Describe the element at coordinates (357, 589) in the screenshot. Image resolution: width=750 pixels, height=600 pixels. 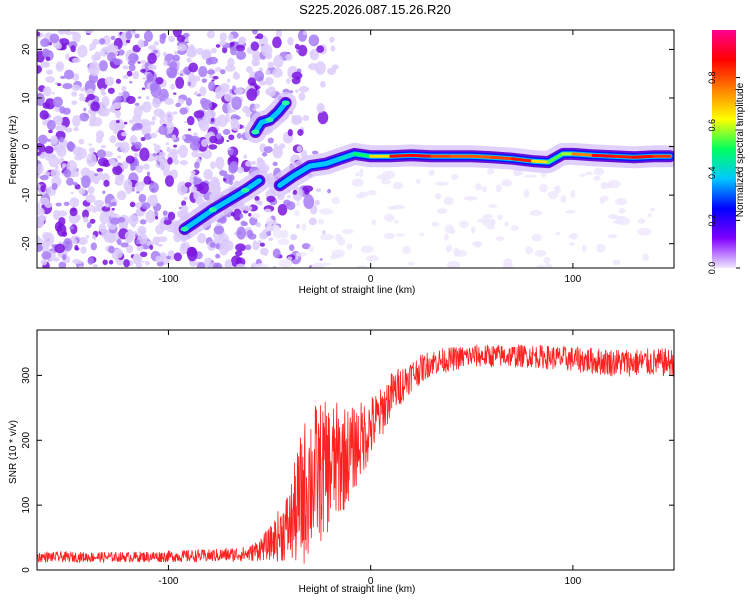
I see `snr-xlabel: Height of straight line (km)` at that location.